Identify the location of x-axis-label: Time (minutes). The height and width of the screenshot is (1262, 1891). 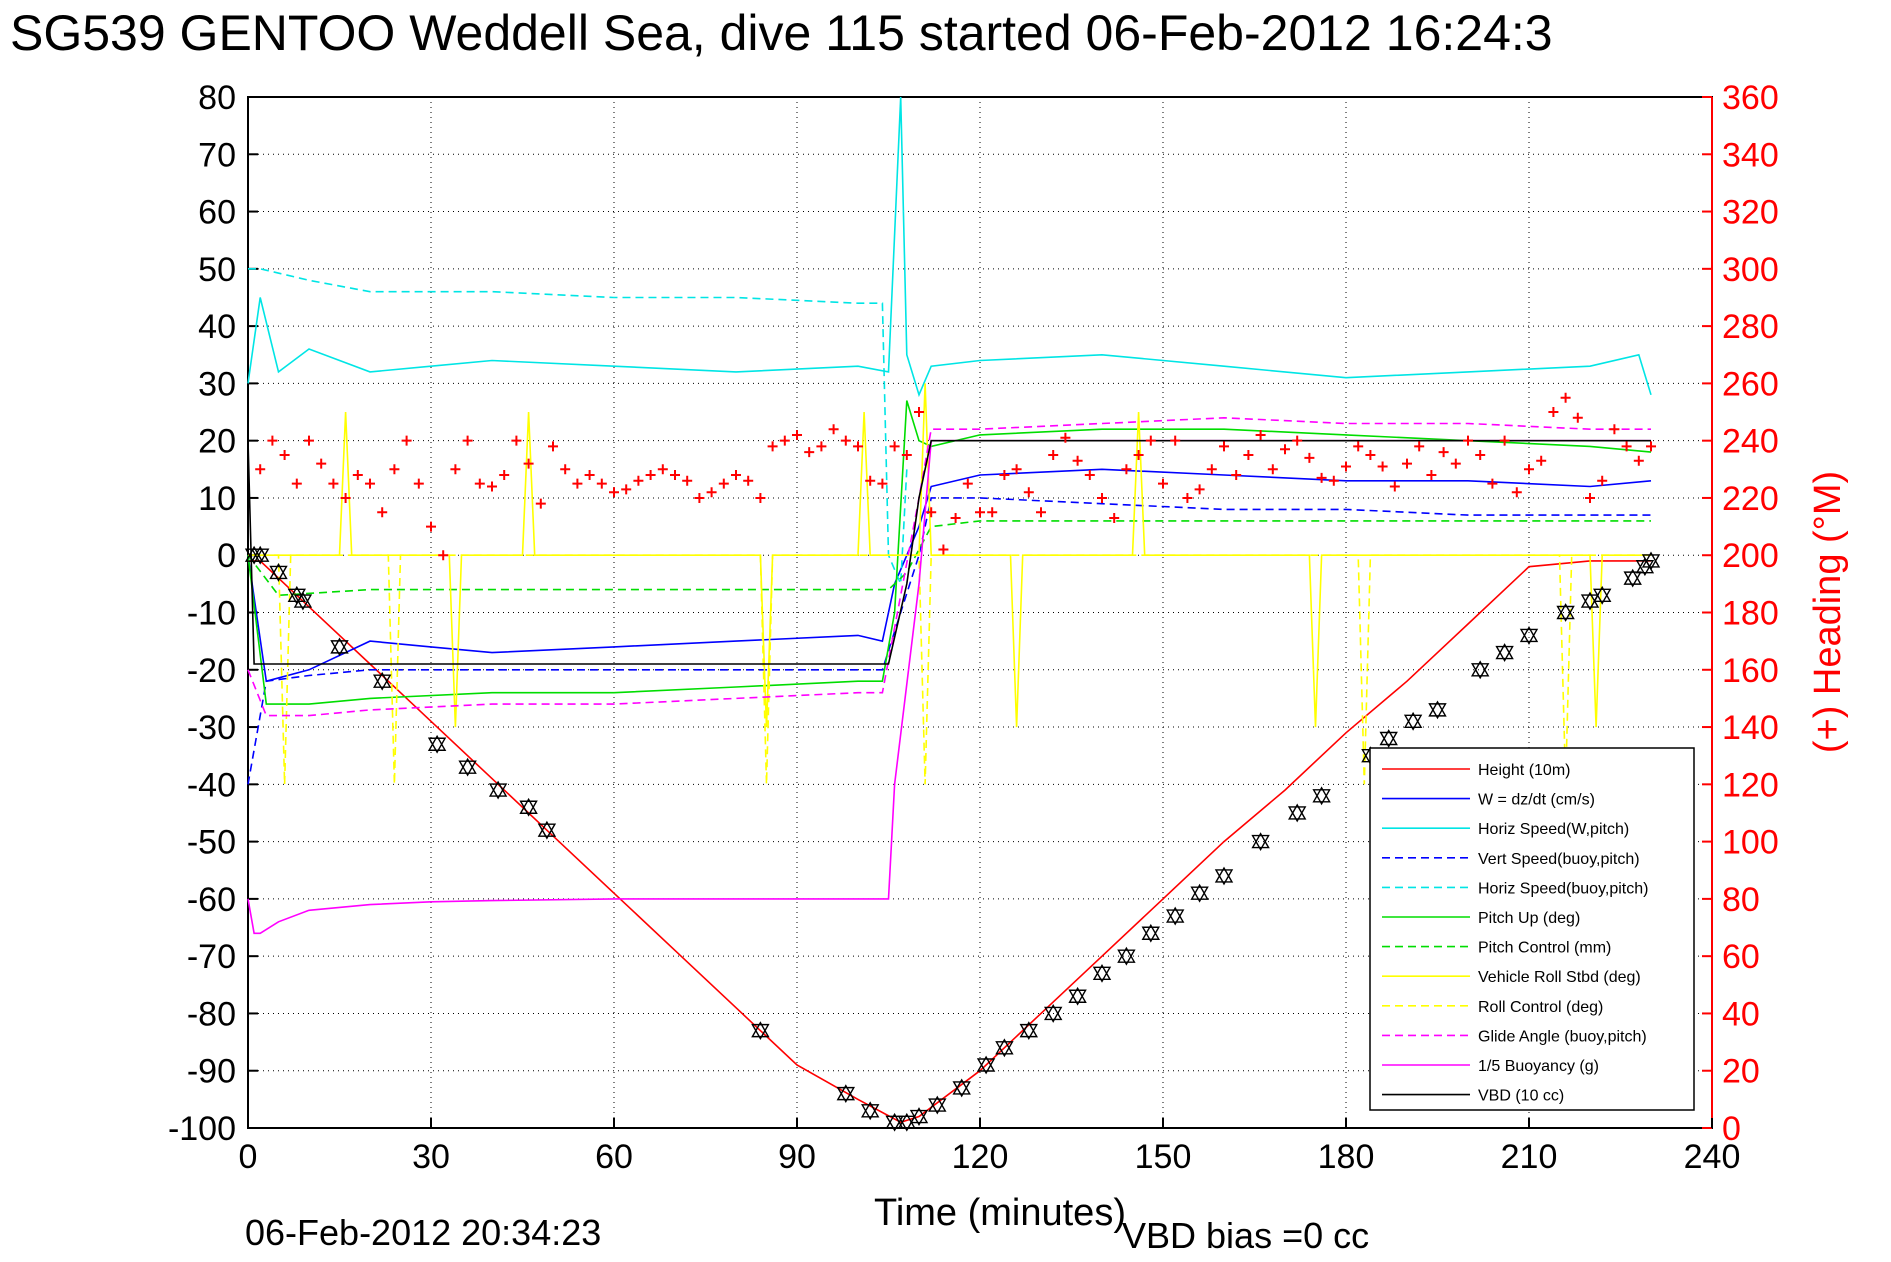
(1000, 1213).